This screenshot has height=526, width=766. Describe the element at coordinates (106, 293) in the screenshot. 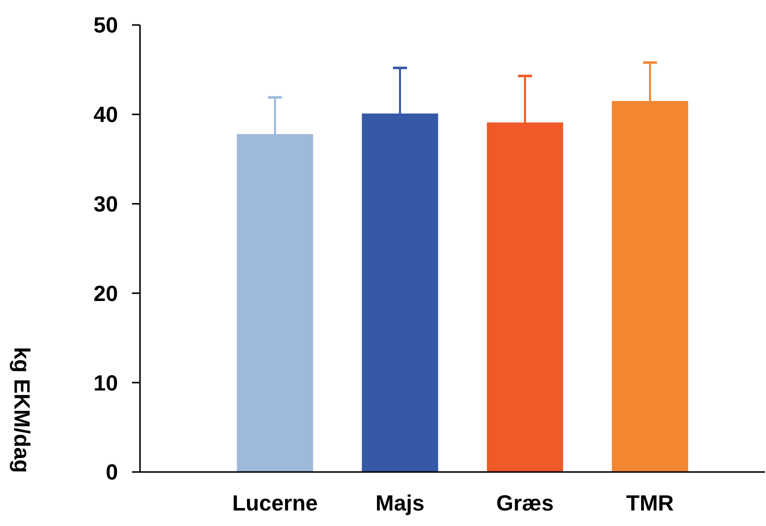

I see `y-tick-label: 20` at that location.